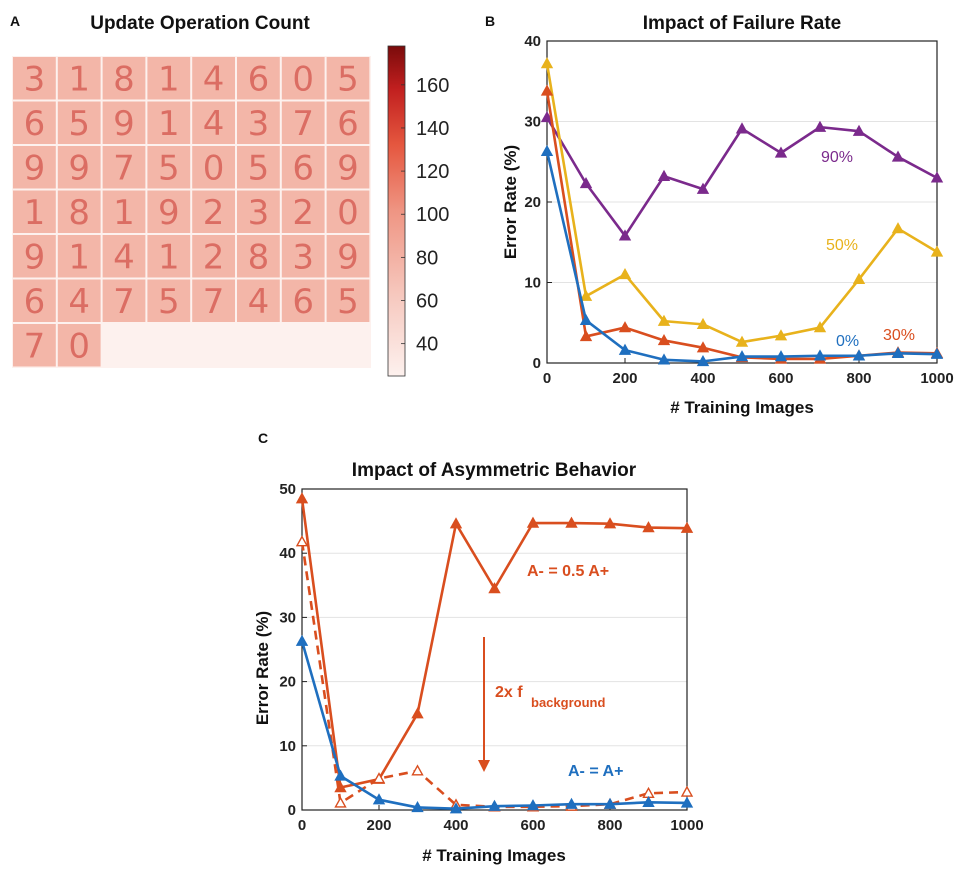 The image size is (957, 873). I want to click on y-tick-label: 10, so click(532, 283).